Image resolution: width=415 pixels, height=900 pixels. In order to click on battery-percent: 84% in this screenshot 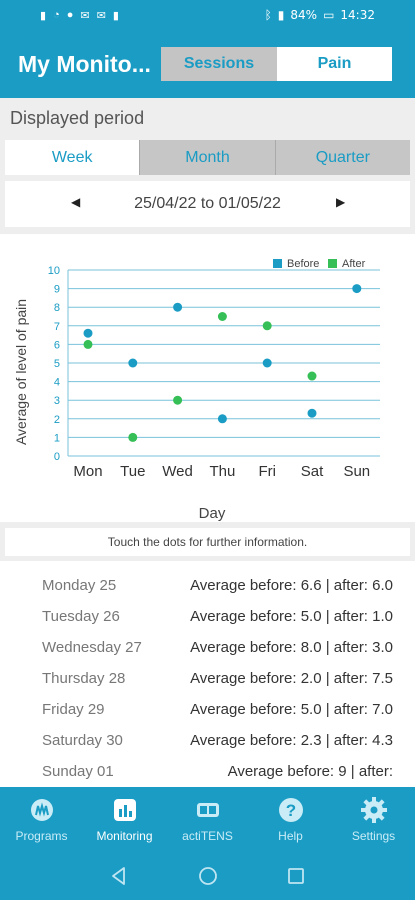, I will do `click(304, 15)`.